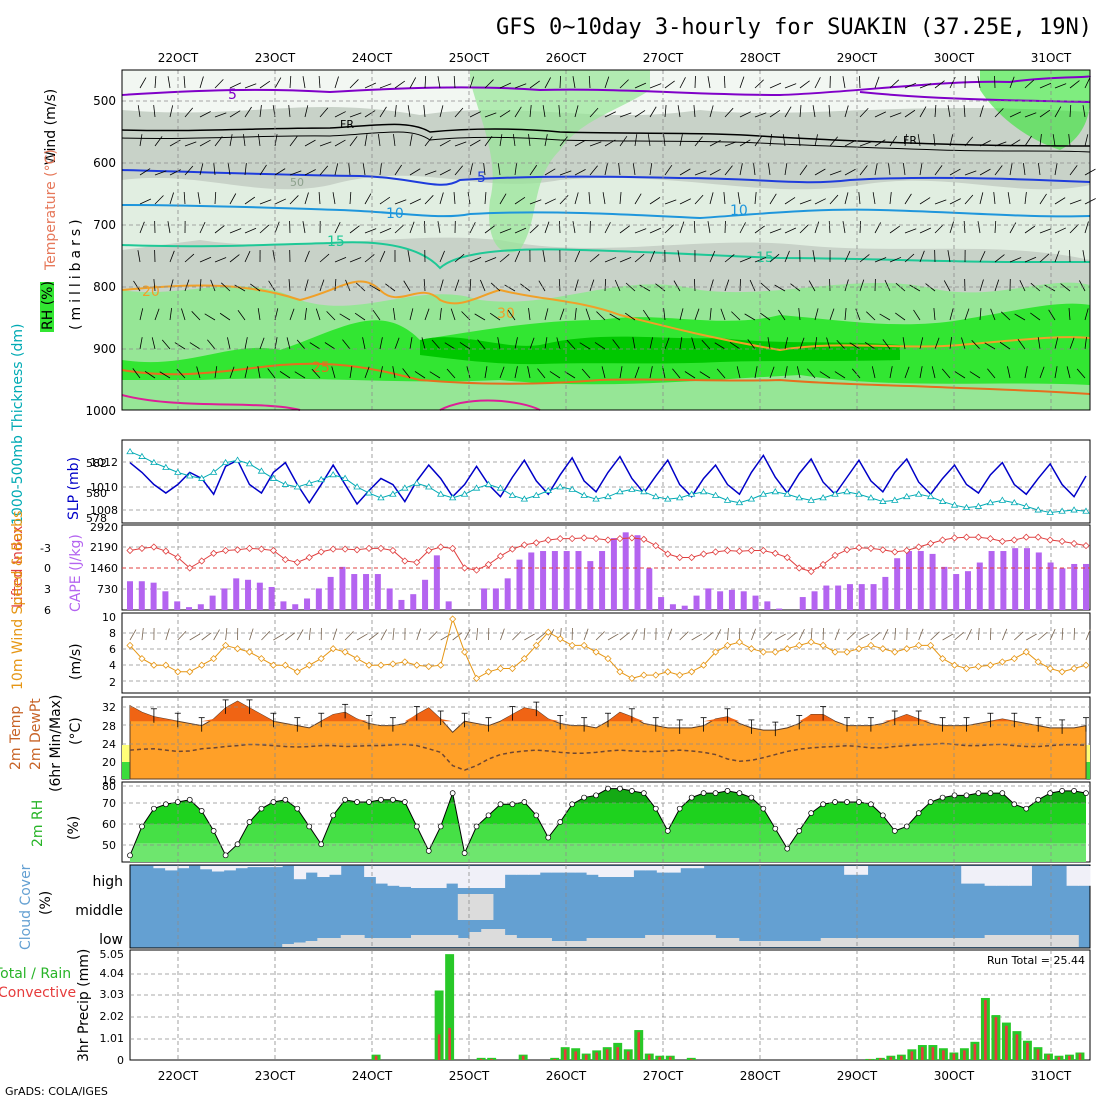  Describe the element at coordinates (109, 762) in the screenshot. I see `temp-tick: 20` at that location.